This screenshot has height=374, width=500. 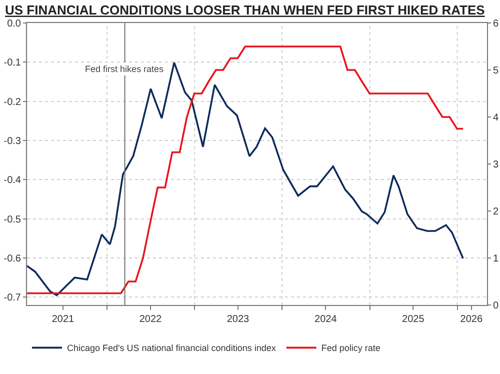 I want to click on chart-title: US FINANCIAL CONDITIONS LOOSER THAN WHEN FED FIRST HIKED RATES, so click(x=245, y=10).